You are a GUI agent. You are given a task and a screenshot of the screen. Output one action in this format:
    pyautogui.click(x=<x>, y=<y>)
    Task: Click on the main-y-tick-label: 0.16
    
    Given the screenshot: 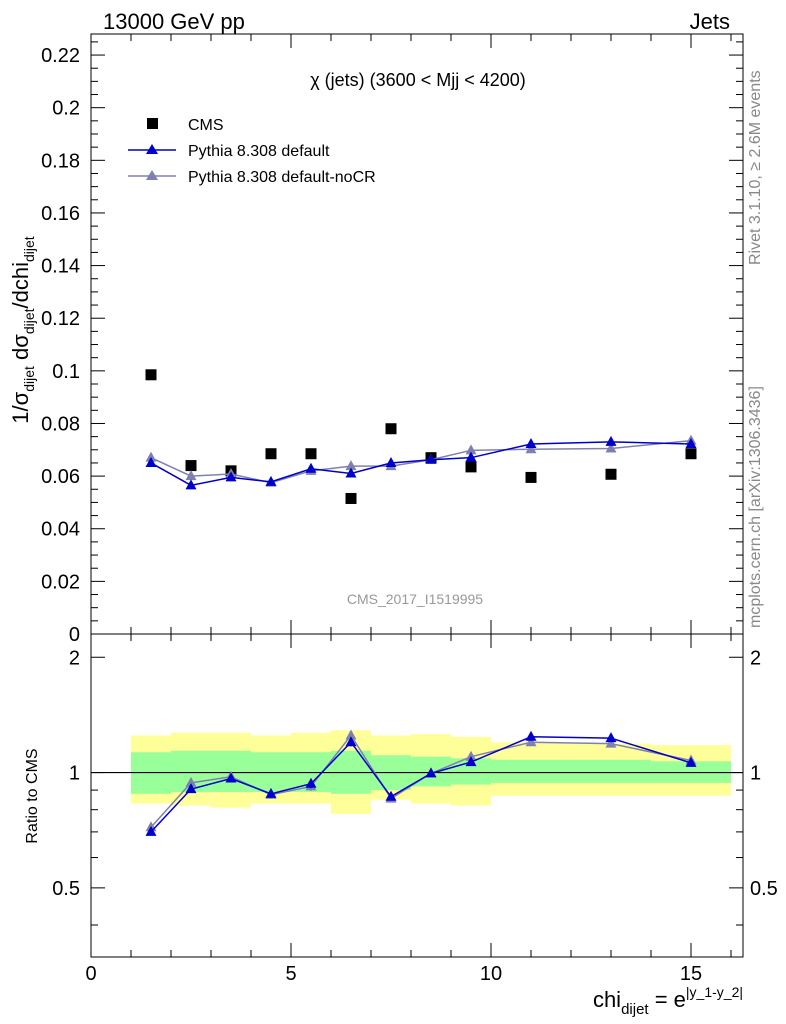 What is the action you would take?
    pyautogui.click(x=60, y=214)
    